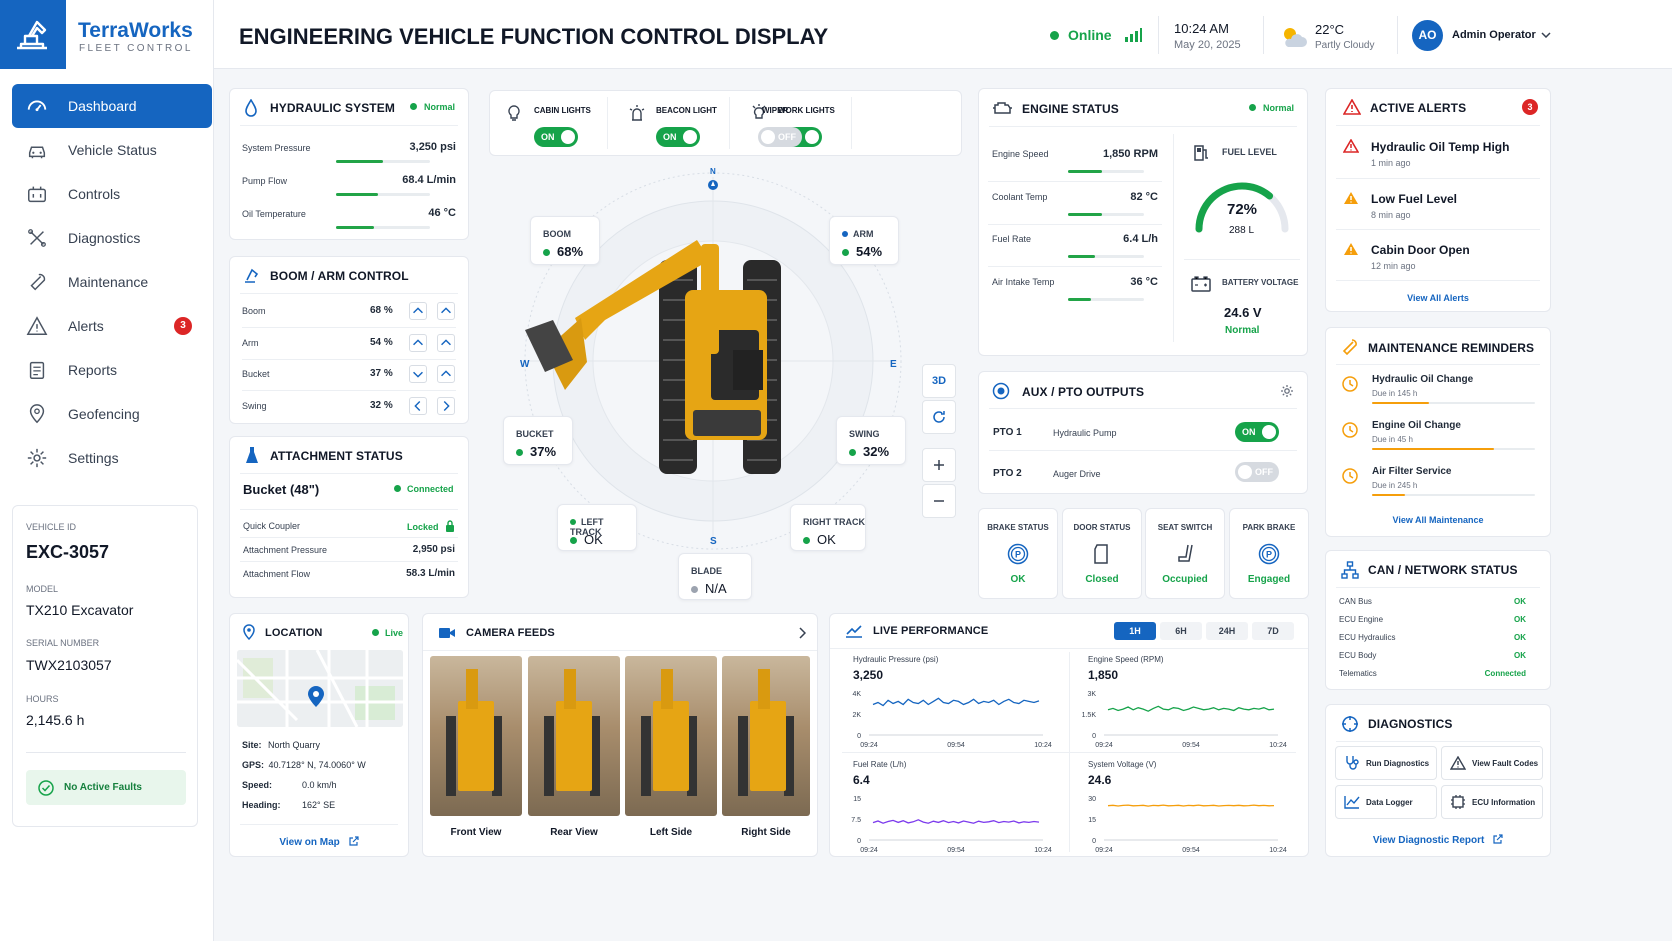  What do you see at coordinates (1089, 715) in the screenshot?
I see `y-tick-label: 1.5K` at bounding box center [1089, 715].